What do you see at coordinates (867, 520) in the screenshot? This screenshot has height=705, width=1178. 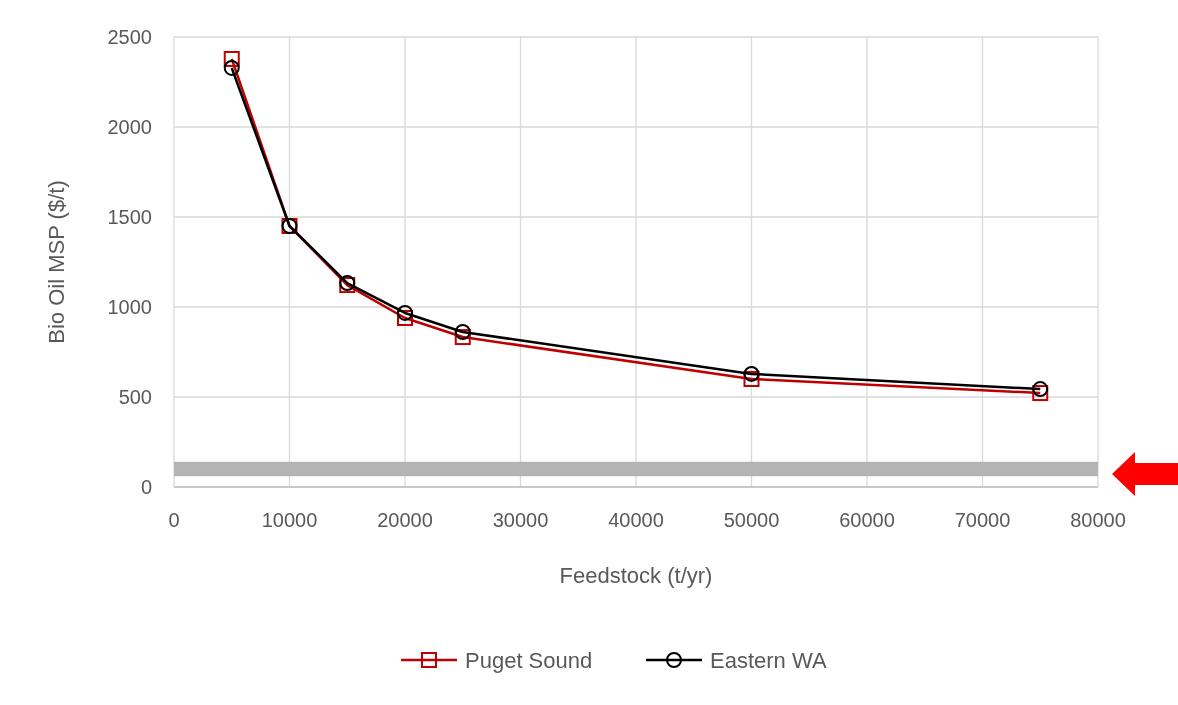 I see `x-tick-label: 60000` at bounding box center [867, 520].